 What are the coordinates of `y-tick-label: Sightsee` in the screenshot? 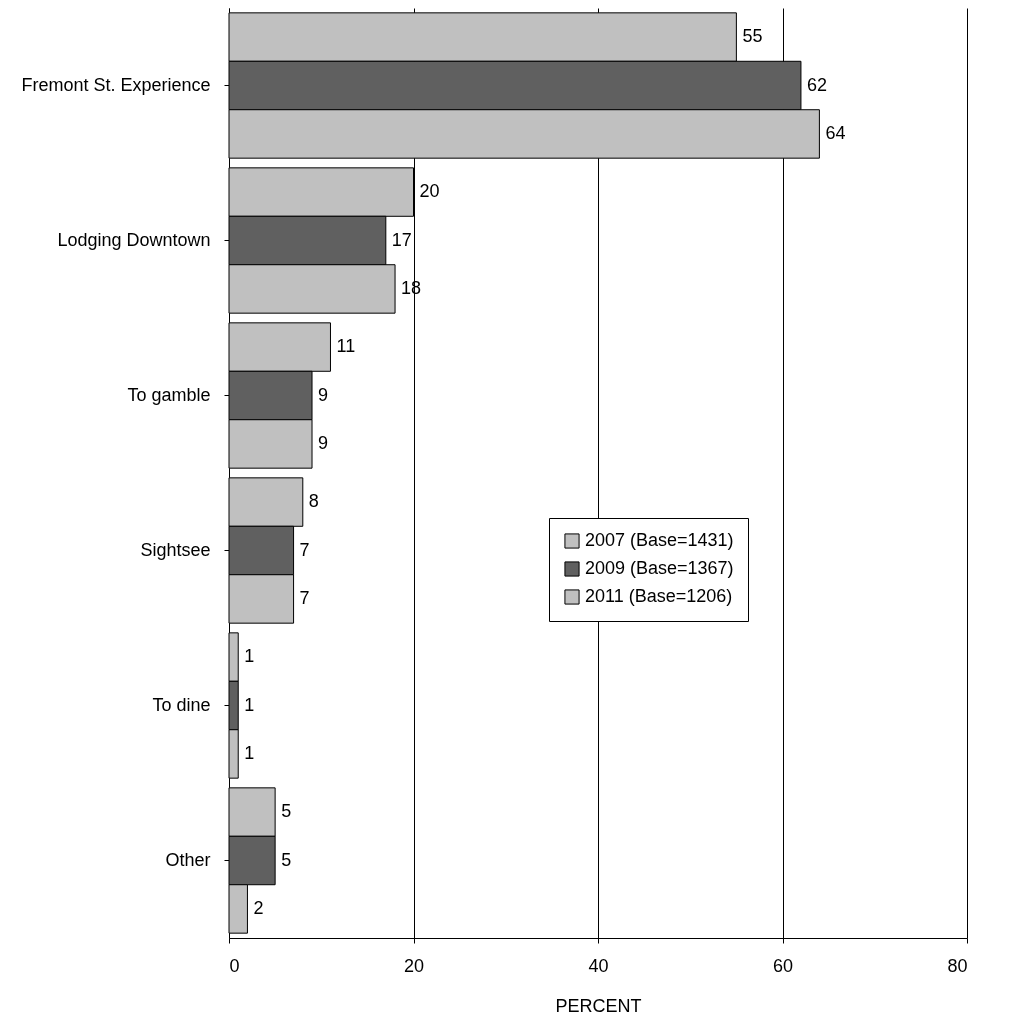 It's located at (175, 549).